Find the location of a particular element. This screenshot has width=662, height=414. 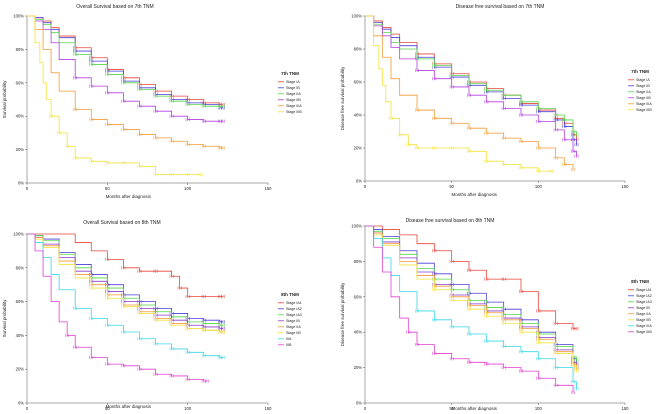

km-series-iiib is located at coordinates (118, 308).